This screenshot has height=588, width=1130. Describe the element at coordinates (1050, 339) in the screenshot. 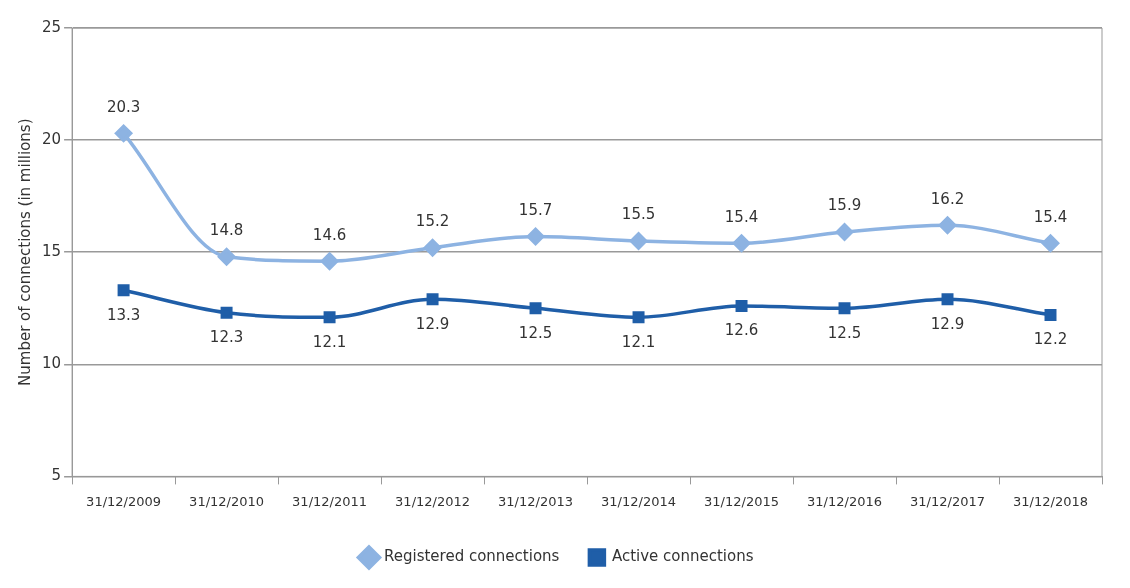

I see `data-label: 12.2` at that location.